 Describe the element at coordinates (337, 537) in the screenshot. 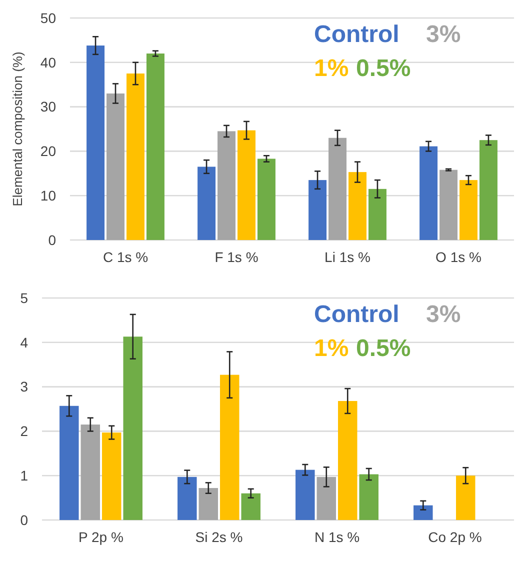

I see `x-tick-label: N 1s %` at that location.